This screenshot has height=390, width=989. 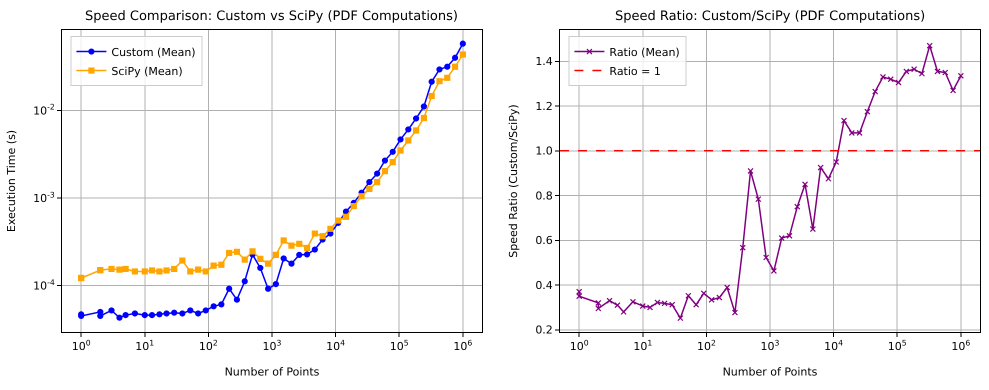 What do you see at coordinates (544, 61) in the screenshot?
I see `y-tick-label: 1.4` at bounding box center [544, 61].